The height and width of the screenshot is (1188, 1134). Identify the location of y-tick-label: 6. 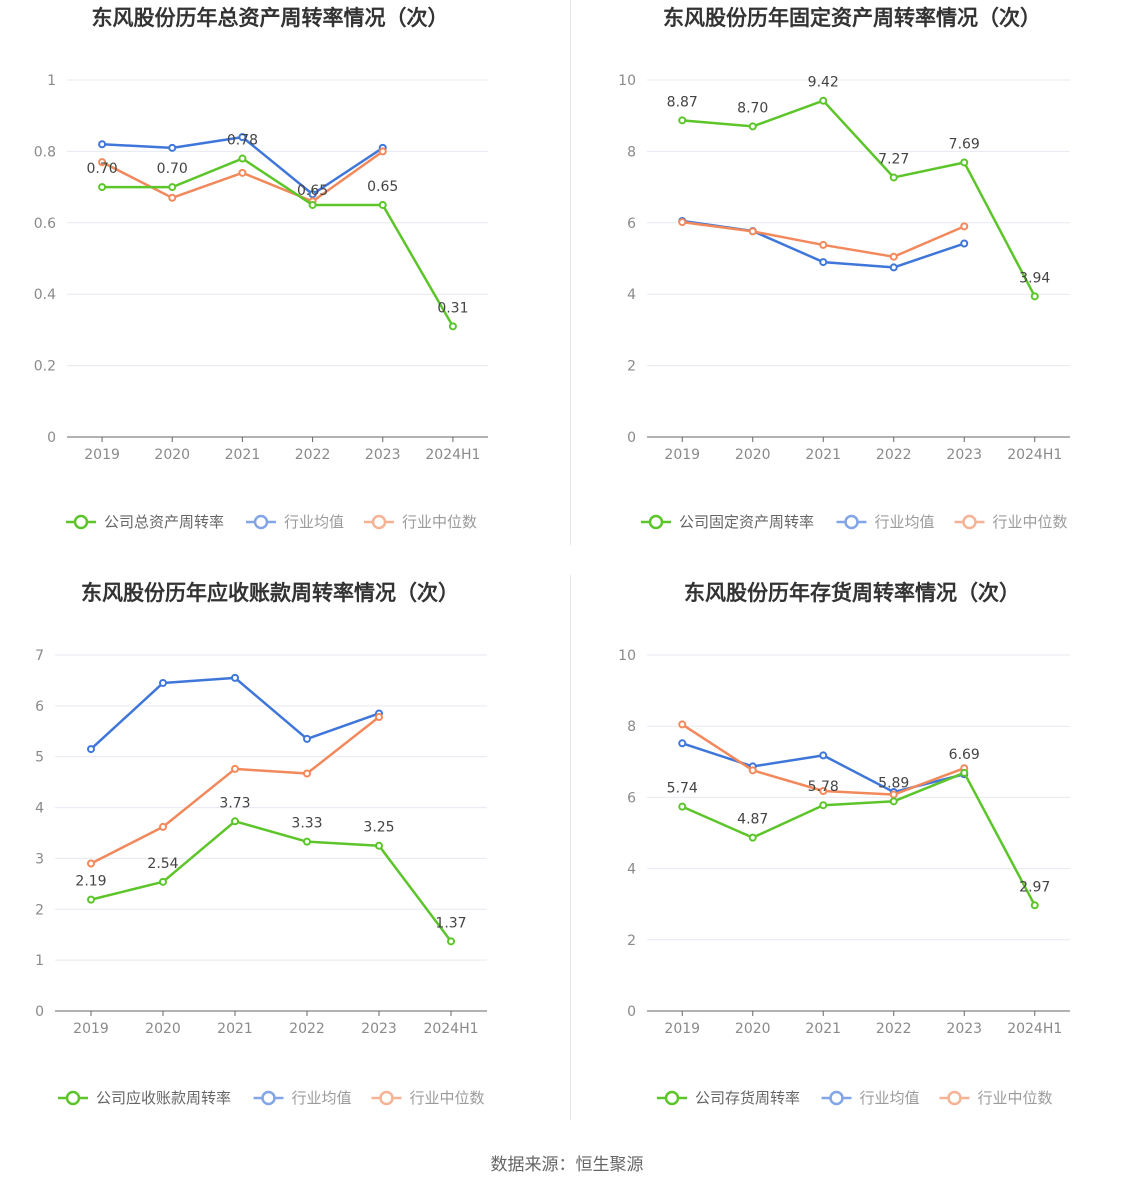
(631, 224).